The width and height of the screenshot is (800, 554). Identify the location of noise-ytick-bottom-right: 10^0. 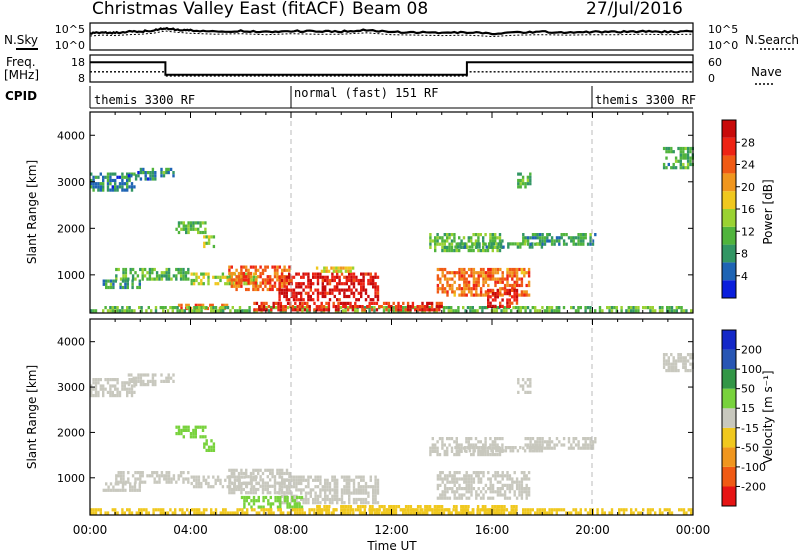
(723, 45).